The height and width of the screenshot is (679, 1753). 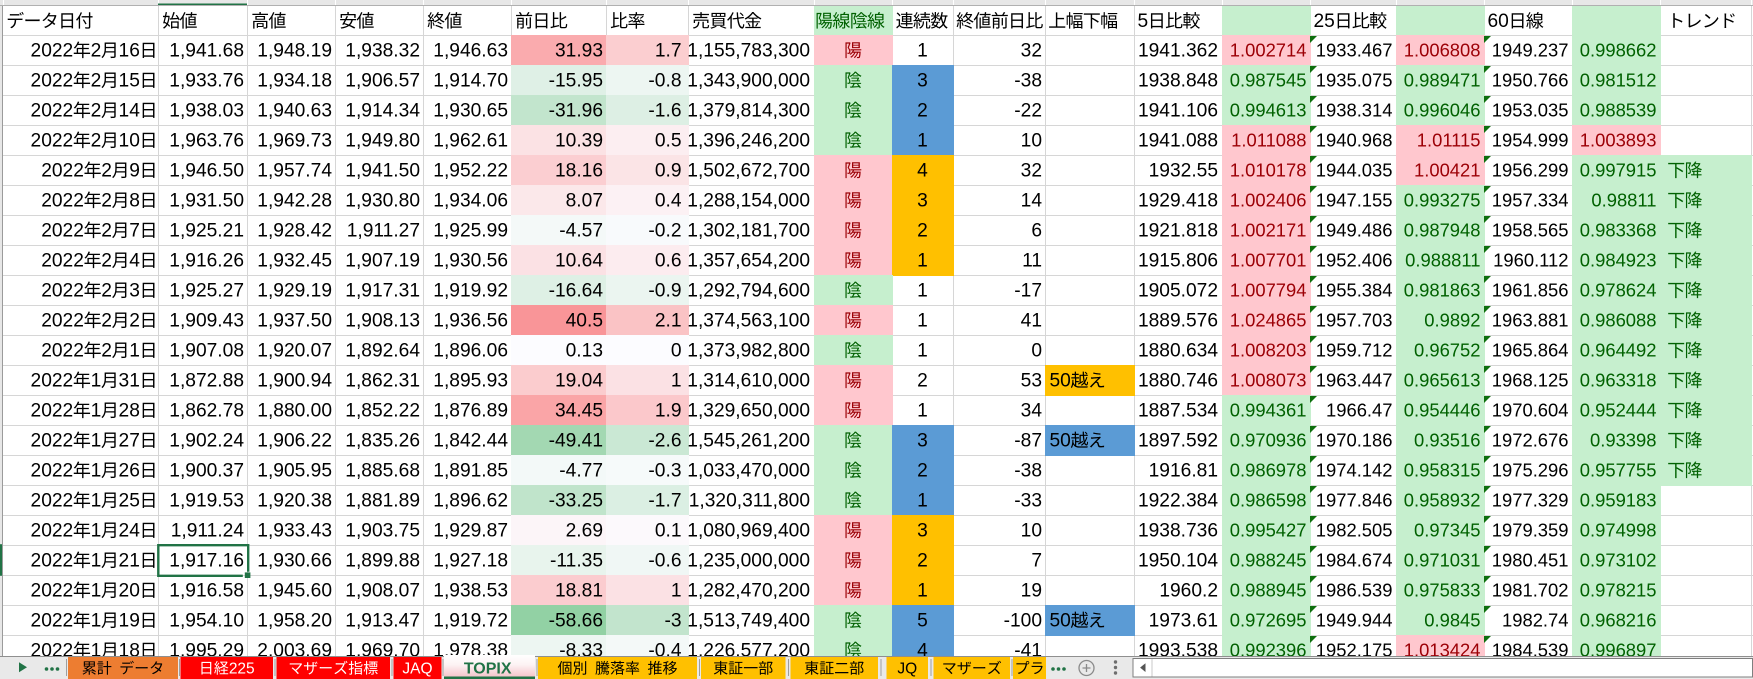 What do you see at coordinates (382, 471) in the screenshot?
I see `svg-text: 1,885.68` at bounding box center [382, 471].